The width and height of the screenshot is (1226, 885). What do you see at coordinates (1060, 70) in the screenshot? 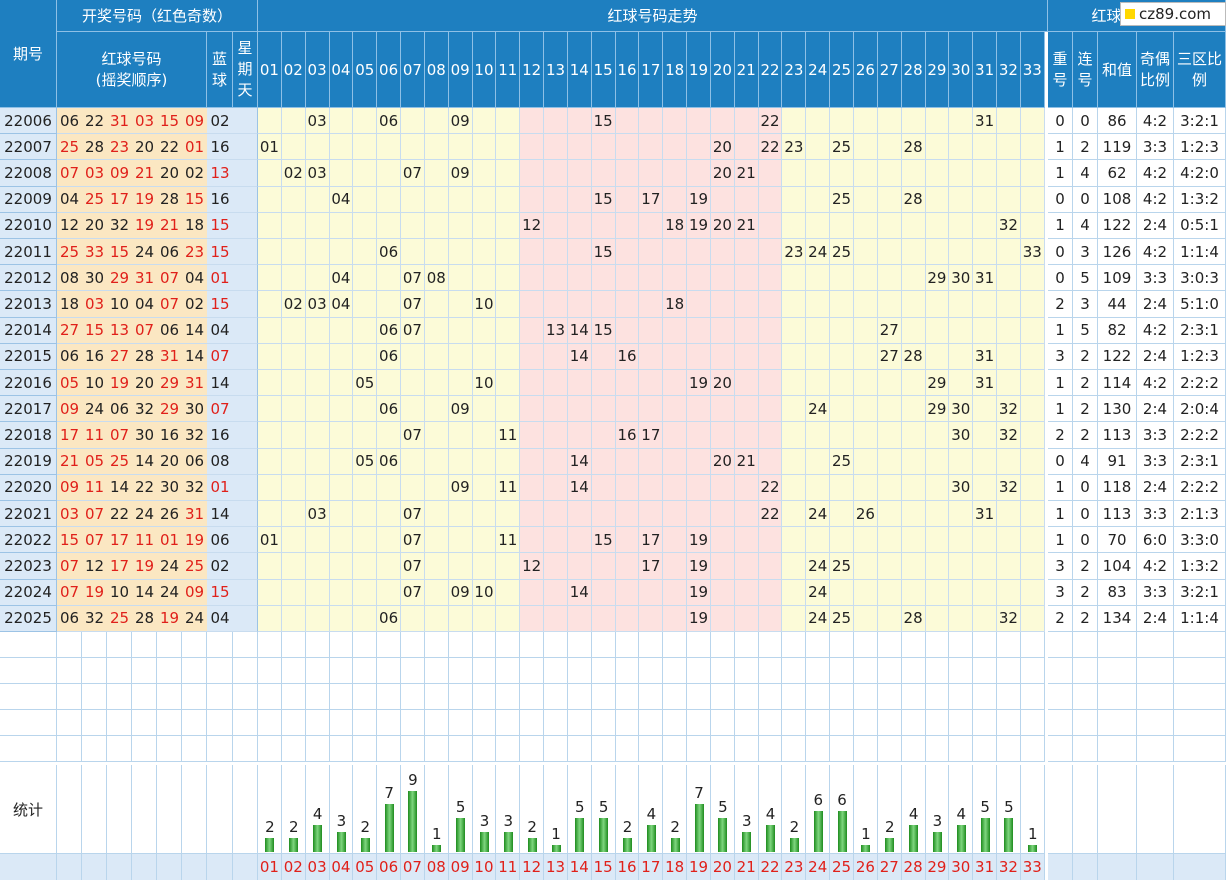
I see `header-repeat: 重号` at bounding box center [1060, 70].